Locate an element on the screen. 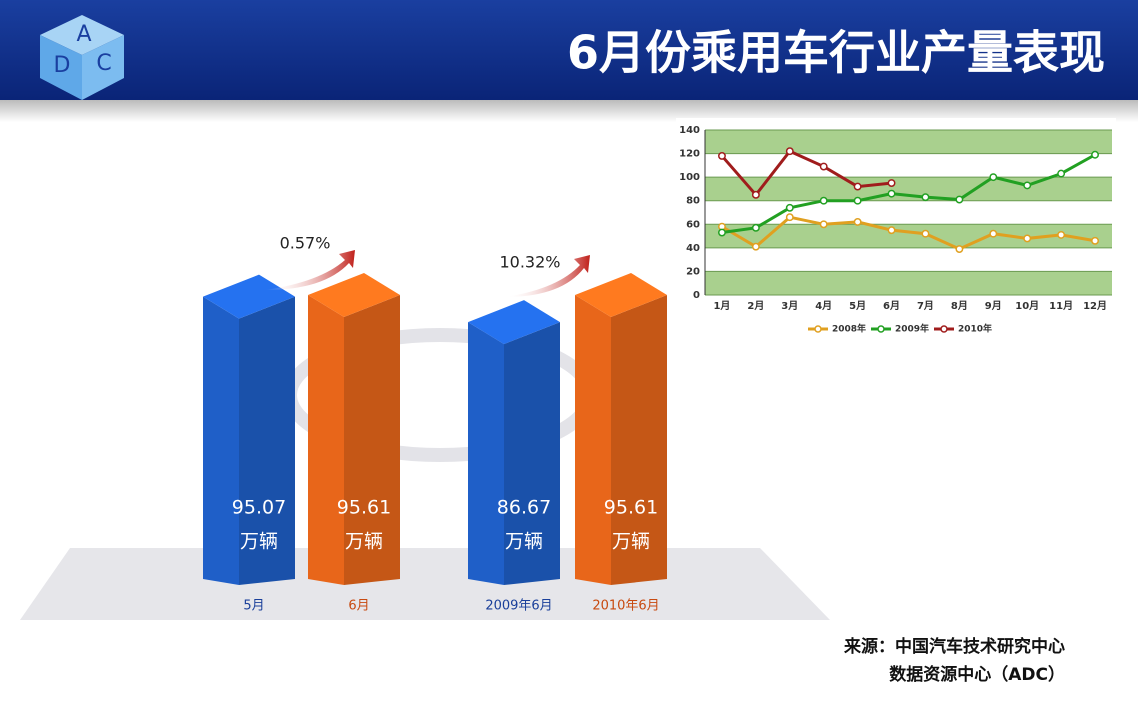 The height and width of the screenshot is (706, 1138). source: 数据资源中心（ADC） is located at coordinates (977, 674).